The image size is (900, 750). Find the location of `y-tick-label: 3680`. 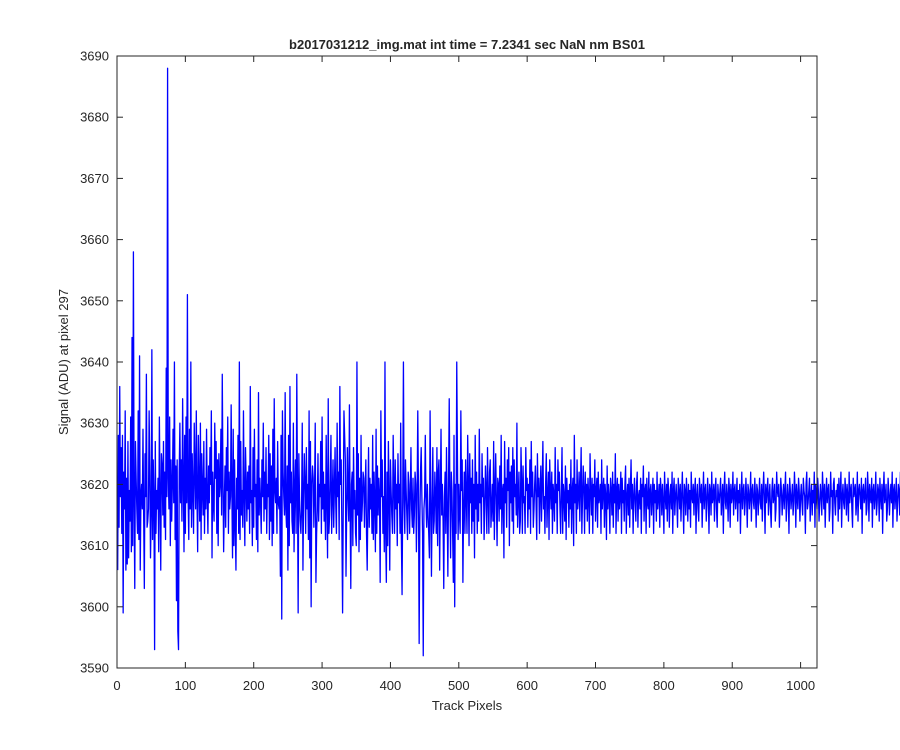

y-tick-label: 3680 is located at coordinates (94, 117).